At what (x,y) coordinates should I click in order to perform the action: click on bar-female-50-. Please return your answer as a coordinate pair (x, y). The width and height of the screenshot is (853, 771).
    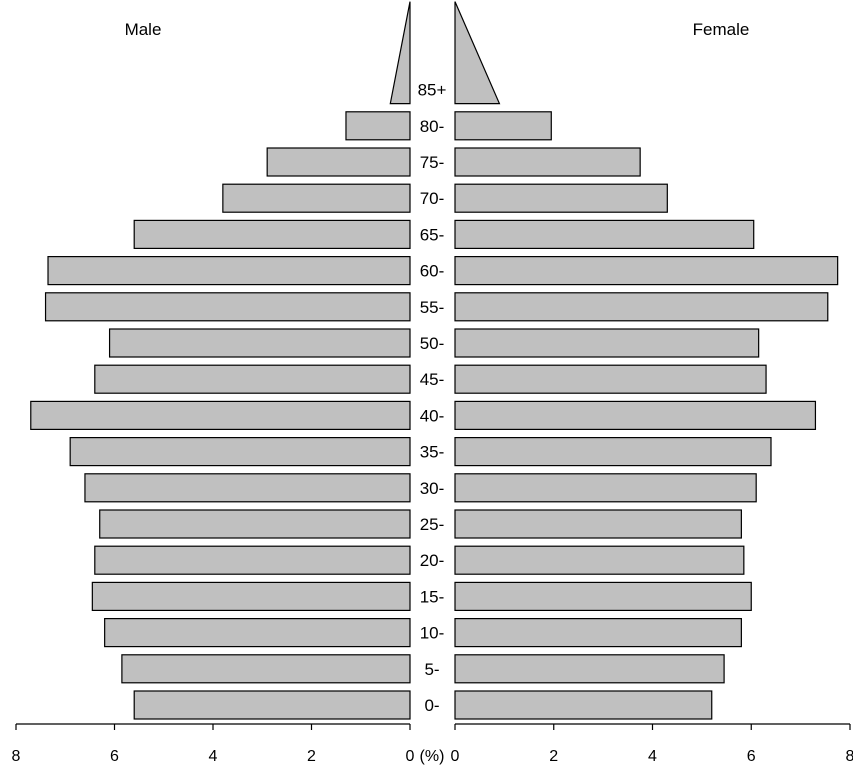
    Looking at the image, I should click on (607, 343).